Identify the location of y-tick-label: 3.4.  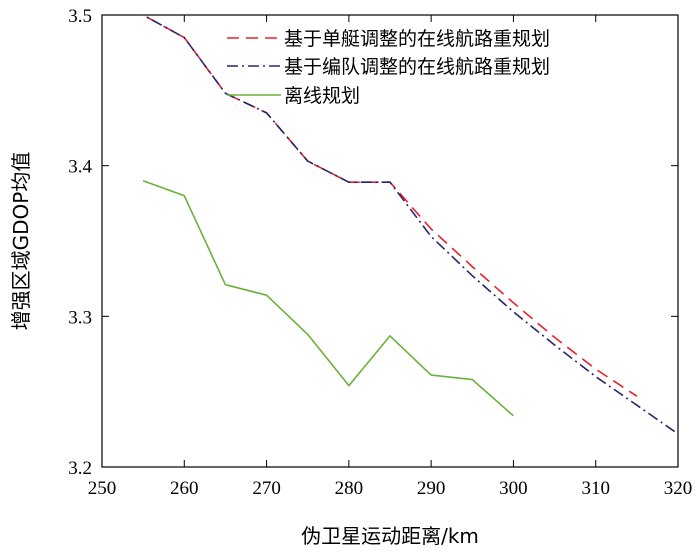
(80, 167).